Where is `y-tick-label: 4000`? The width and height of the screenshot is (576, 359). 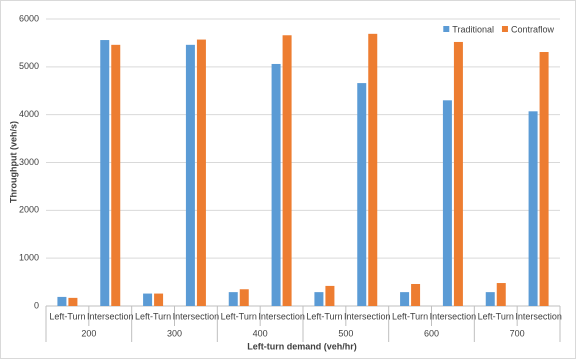 y-tick-label: 4000 is located at coordinates (29, 114).